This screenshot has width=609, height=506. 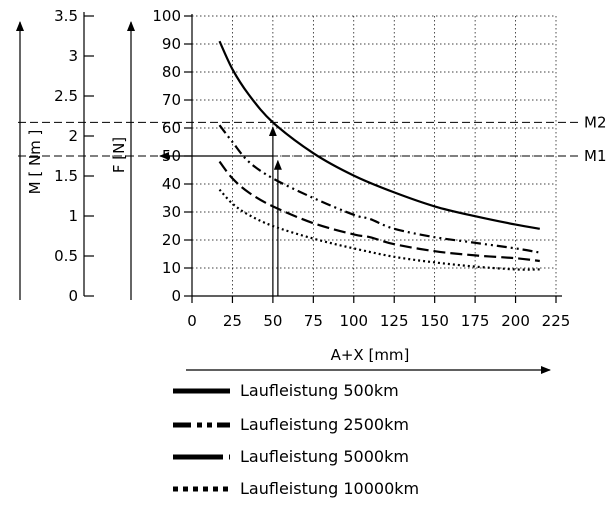 What do you see at coordinates (73, 296) in the screenshot?
I see `m-axis-tick-label: 0` at bounding box center [73, 296].